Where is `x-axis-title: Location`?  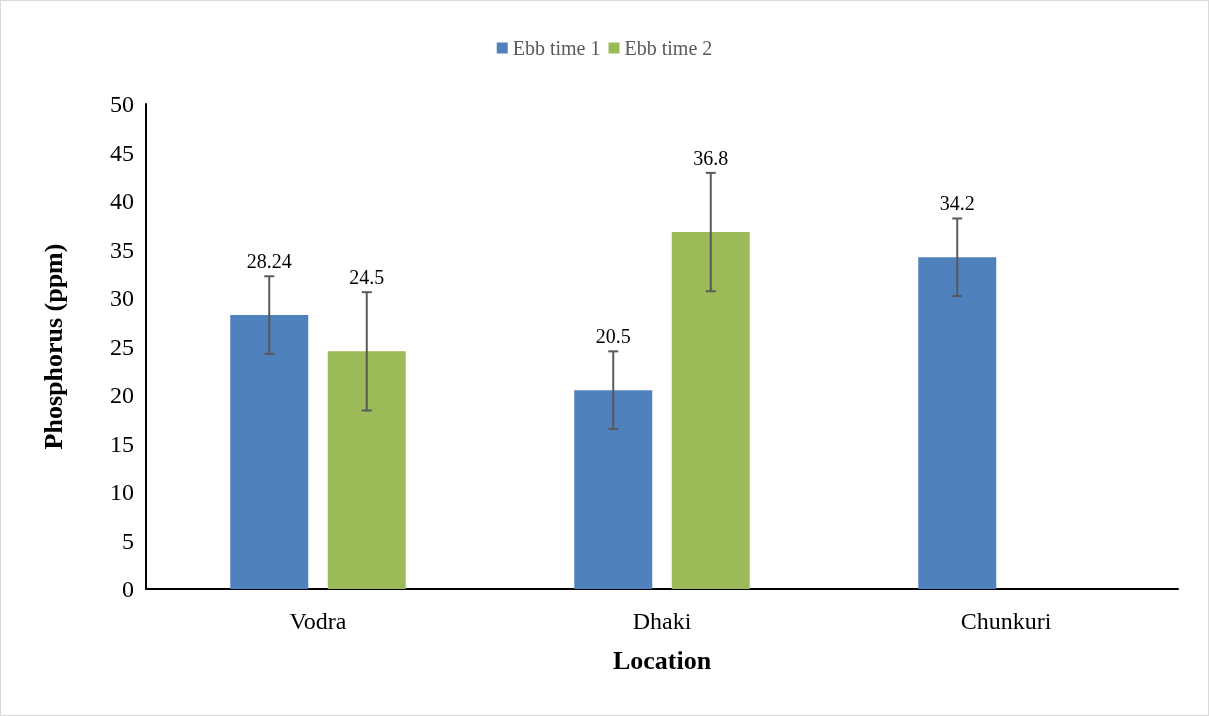
x-axis-title: Location is located at coordinates (662, 660).